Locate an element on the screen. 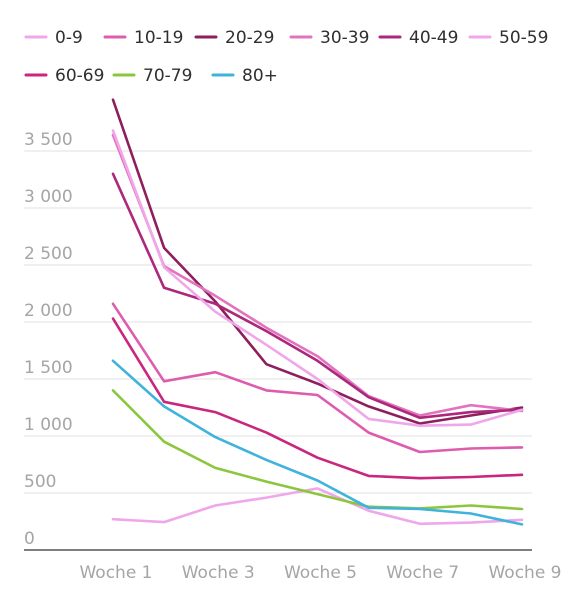 This screenshot has height=613, width=582. legend-item-10-19: 10-19 is located at coordinates (143, 38).